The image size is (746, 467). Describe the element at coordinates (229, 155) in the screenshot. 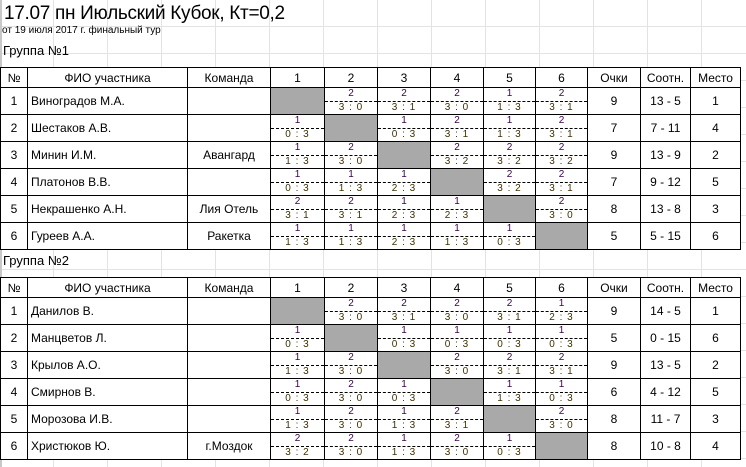

I see `participant-team: Авангард` at that location.